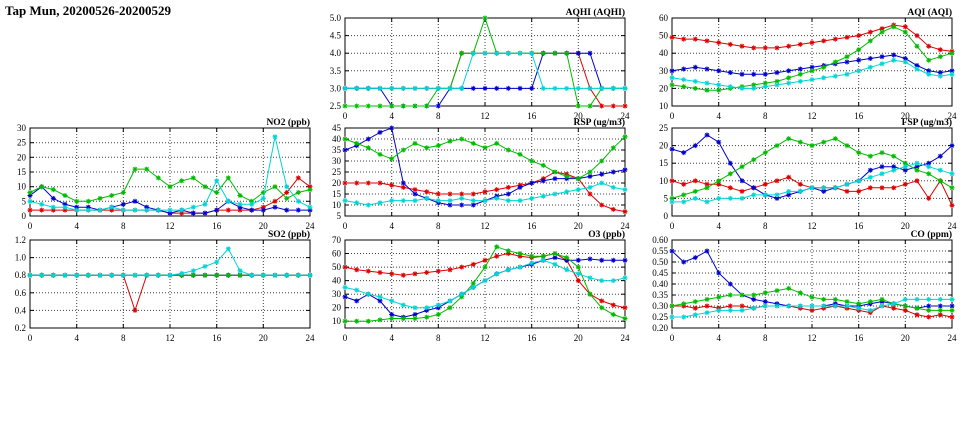 This screenshot has width=975, height=447. What do you see at coordinates (166, 174) in the screenshot?
I see `no2-plot-svg: 0 5 10 15 20 25 30 0 4 8 12 16 20 24 NO2 (ppb)` at bounding box center [166, 174].